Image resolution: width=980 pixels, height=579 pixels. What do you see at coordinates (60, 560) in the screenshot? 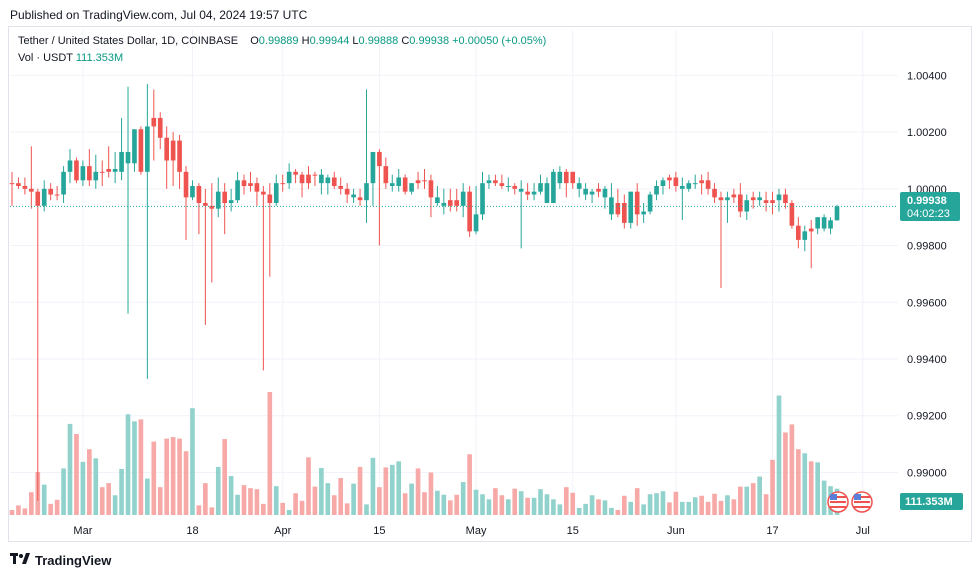
I see `tradingview-brand: TradingView` at bounding box center [60, 560].